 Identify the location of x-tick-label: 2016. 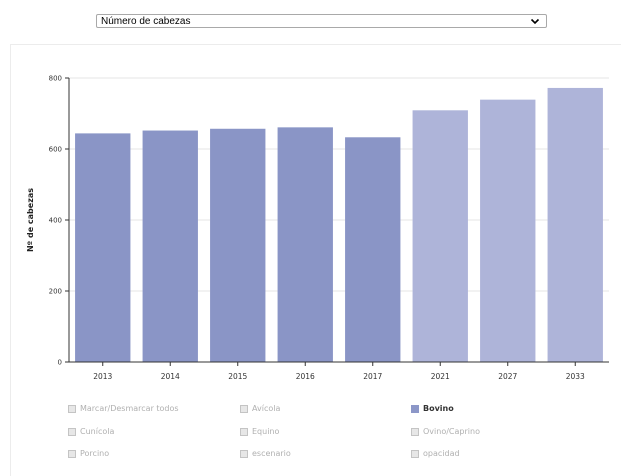
(305, 376).